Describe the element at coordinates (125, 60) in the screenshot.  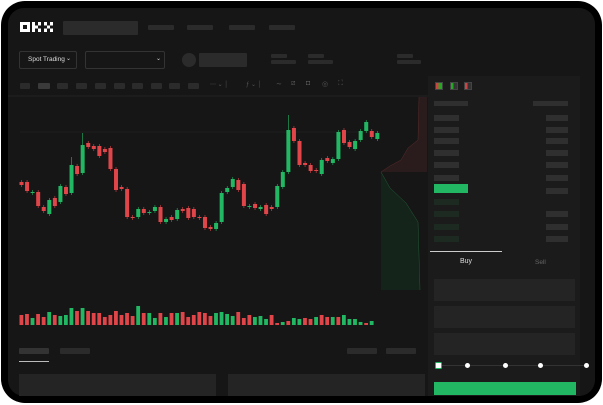
I see `pair-dropdown: ⌄` at that location.